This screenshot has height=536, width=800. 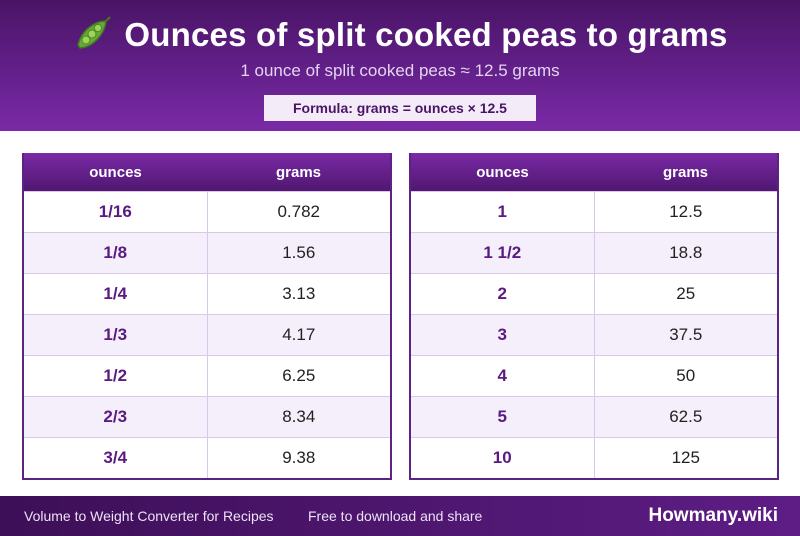 What do you see at coordinates (299, 211) in the screenshot?
I see `grams-cell: 0.782` at bounding box center [299, 211].